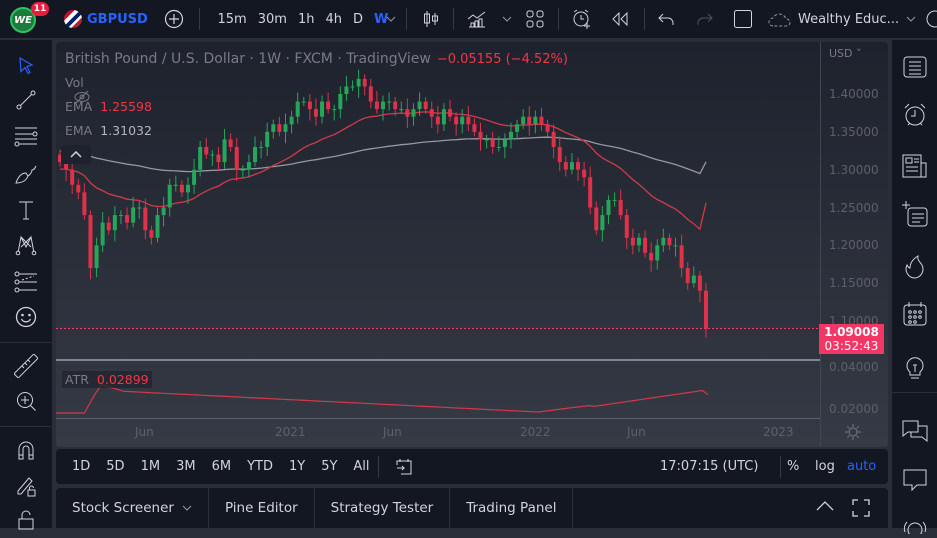 The image size is (937, 538). I want to click on right-sidebar, so click(914, 287).